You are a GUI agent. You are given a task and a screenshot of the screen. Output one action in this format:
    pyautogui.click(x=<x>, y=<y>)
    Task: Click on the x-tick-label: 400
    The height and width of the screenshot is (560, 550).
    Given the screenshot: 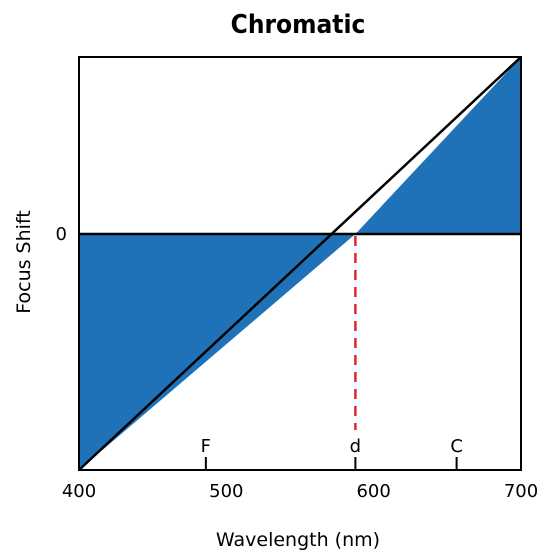 What is the action you would take?
    pyautogui.click(x=79, y=491)
    